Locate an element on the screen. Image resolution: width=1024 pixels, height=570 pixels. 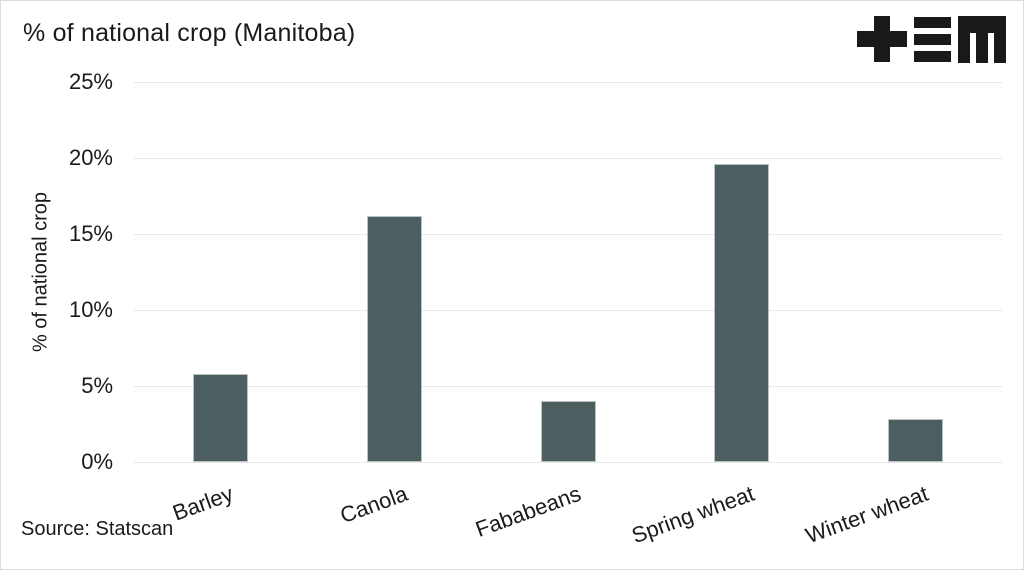
bar-fababeans is located at coordinates (568, 431).